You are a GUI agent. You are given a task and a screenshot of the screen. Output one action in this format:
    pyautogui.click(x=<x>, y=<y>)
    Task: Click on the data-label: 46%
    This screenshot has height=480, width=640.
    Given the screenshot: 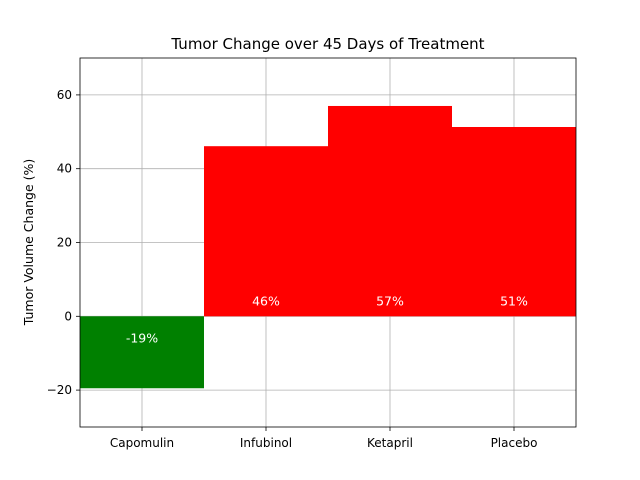 What is the action you would take?
    pyautogui.click(x=266, y=300)
    